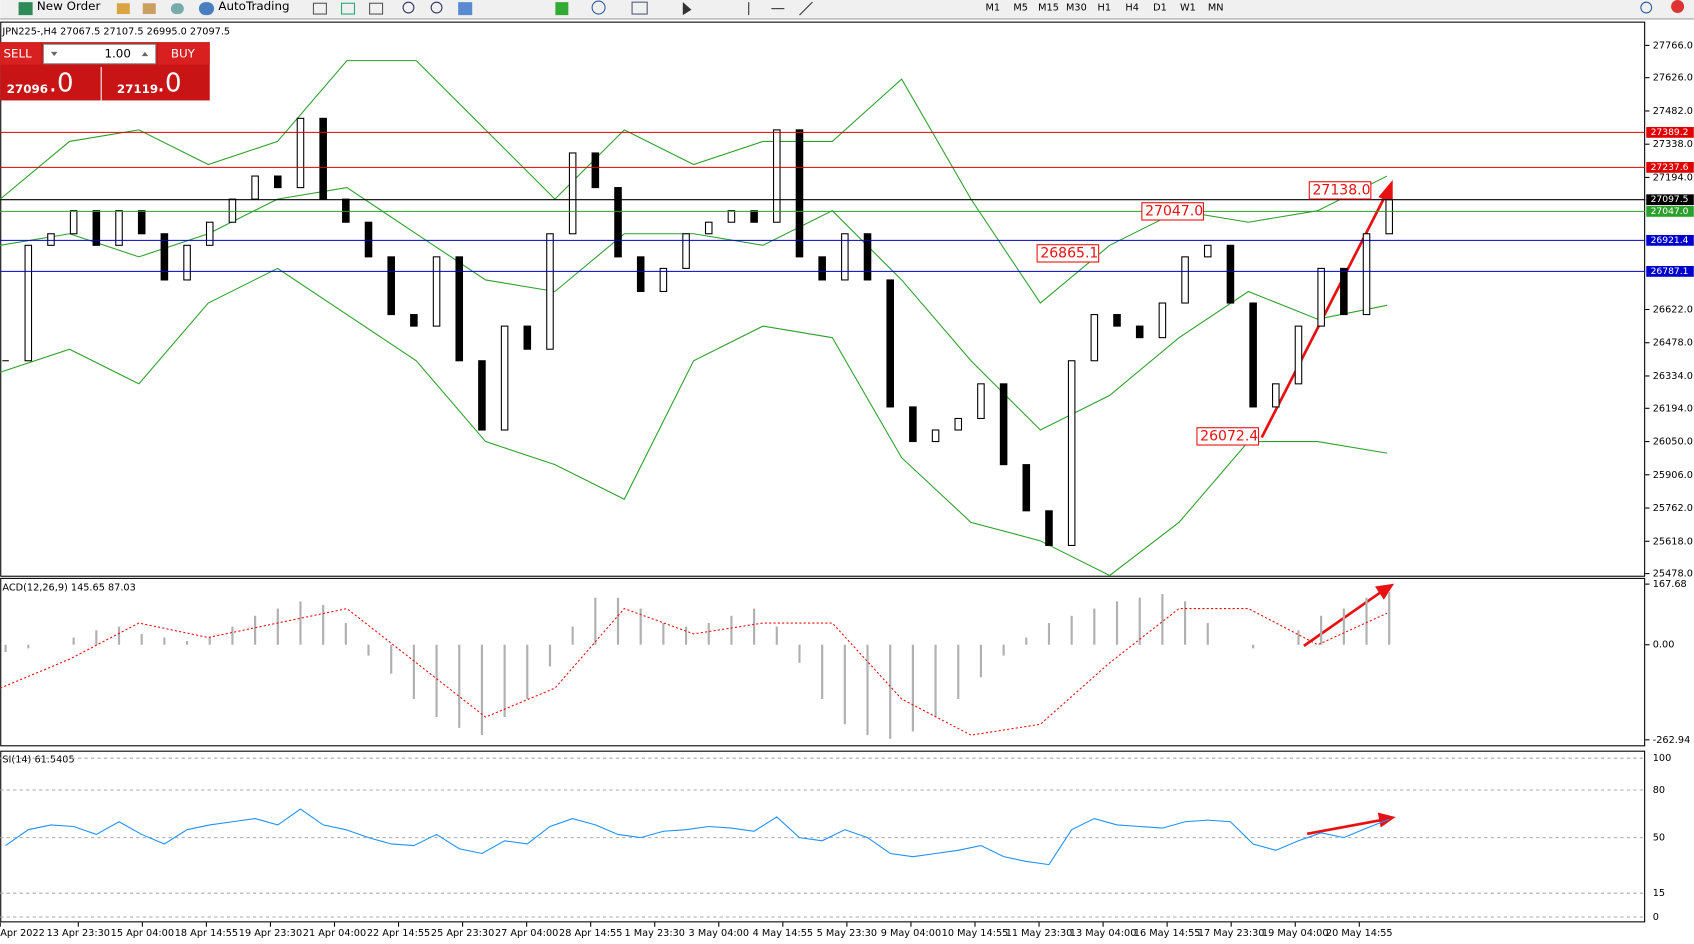 The width and height of the screenshot is (1694, 944). Describe the element at coordinates (1670, 584) in the screenshot. I see `y-tick-label: 167.68` at that location.